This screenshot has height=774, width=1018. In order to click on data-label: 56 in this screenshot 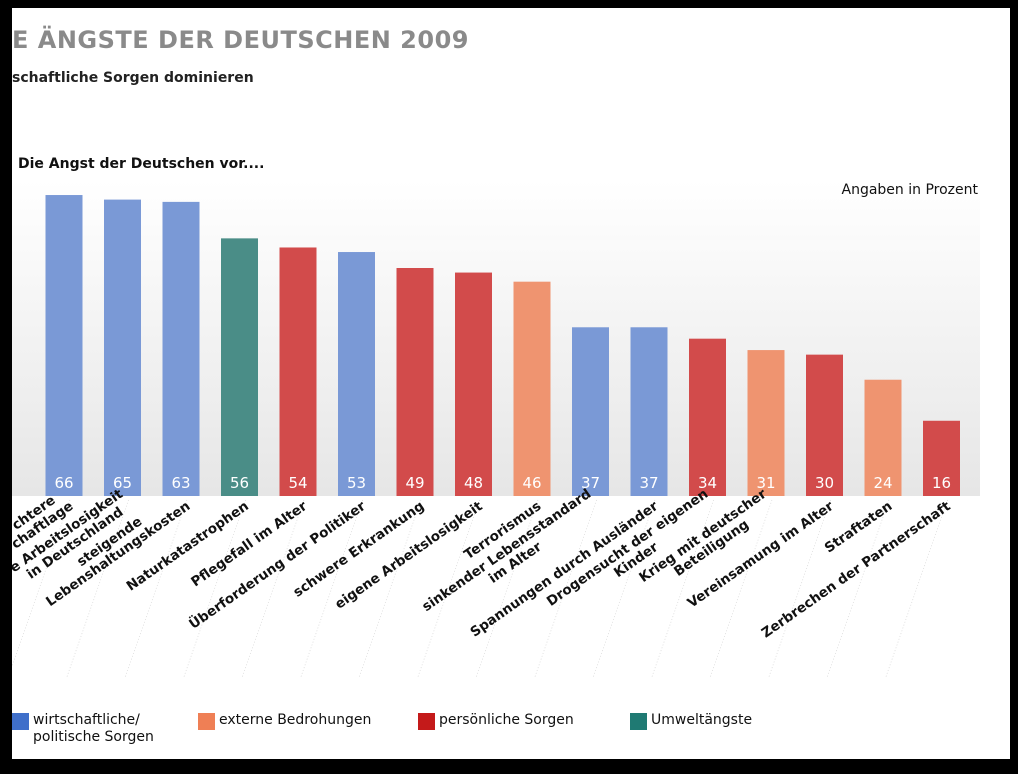, I will do `click(239, 483)`.